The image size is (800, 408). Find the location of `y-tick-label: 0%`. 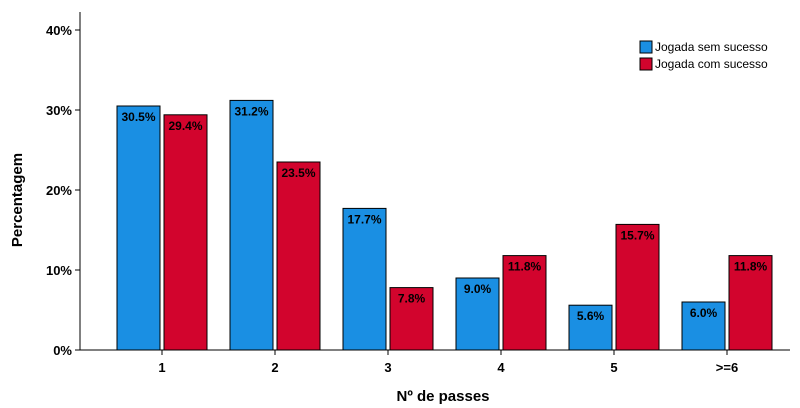

y-tick-label: 0% is located at coordinates (62, 350).